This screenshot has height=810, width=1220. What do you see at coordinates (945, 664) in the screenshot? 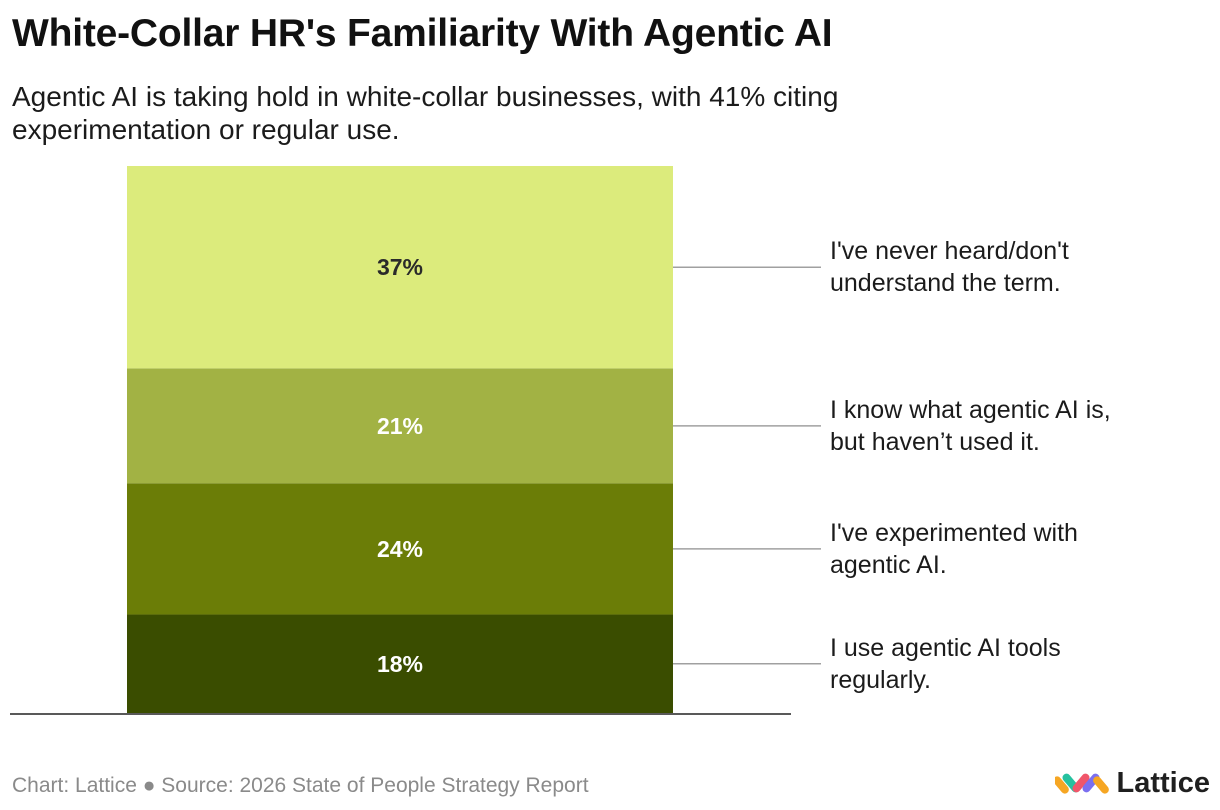
I see `series-label: I use agentic AI tools regularly.` at bounding box center [945, 664].